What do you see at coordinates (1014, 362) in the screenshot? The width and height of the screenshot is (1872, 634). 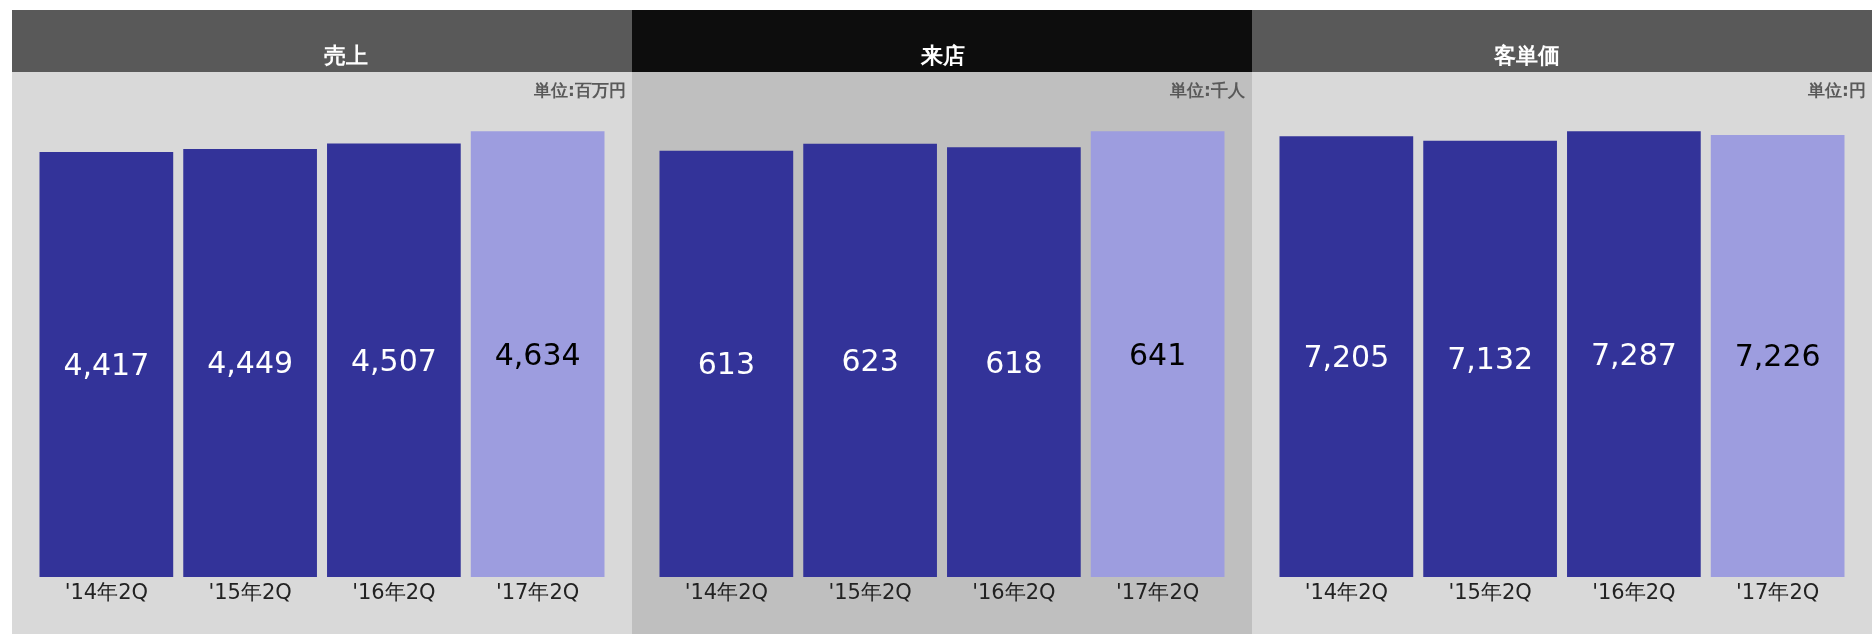 I see `data-label: 618` at bounding box center [1014, 362].